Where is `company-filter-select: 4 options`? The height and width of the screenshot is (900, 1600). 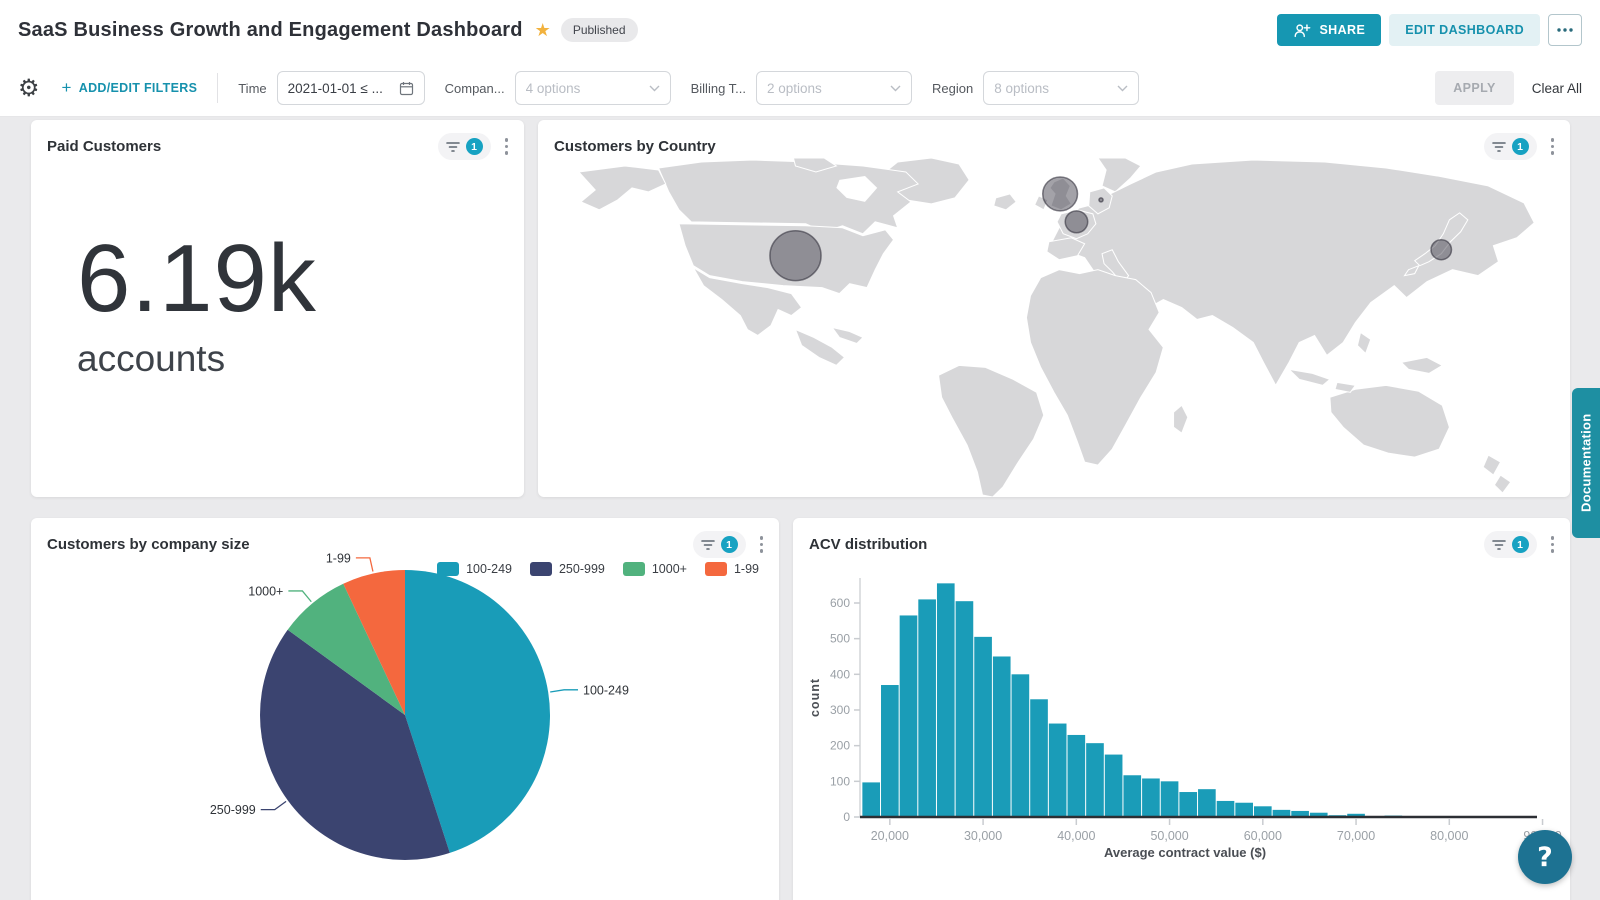 company-filter-select: 4 options is located at coordinates (592, 88).